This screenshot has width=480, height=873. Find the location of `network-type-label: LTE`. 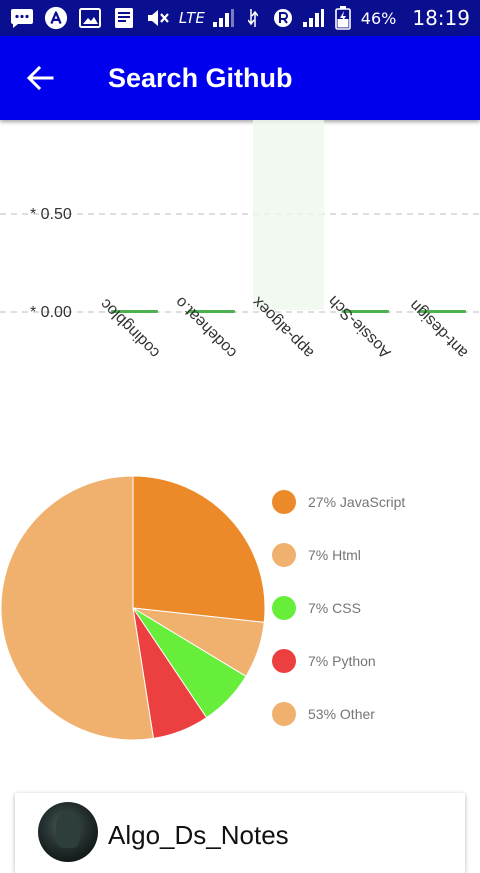

network-type-label: LTE is located at coordinates (191, 18).